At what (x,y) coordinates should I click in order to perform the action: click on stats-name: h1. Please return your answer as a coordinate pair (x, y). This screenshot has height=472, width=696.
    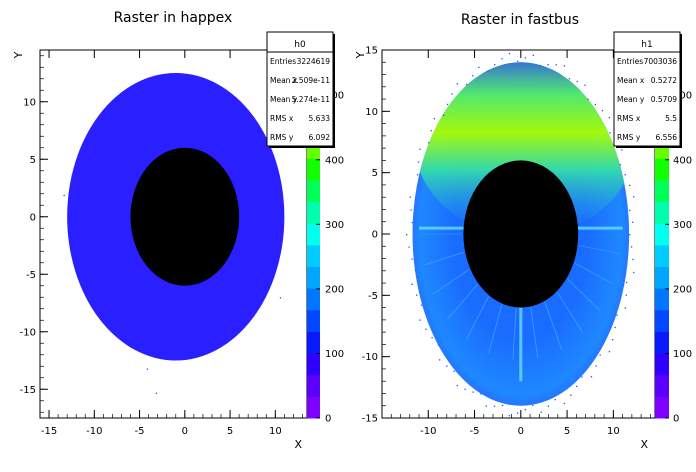
    Looking at the image, I should click on (646, 45).